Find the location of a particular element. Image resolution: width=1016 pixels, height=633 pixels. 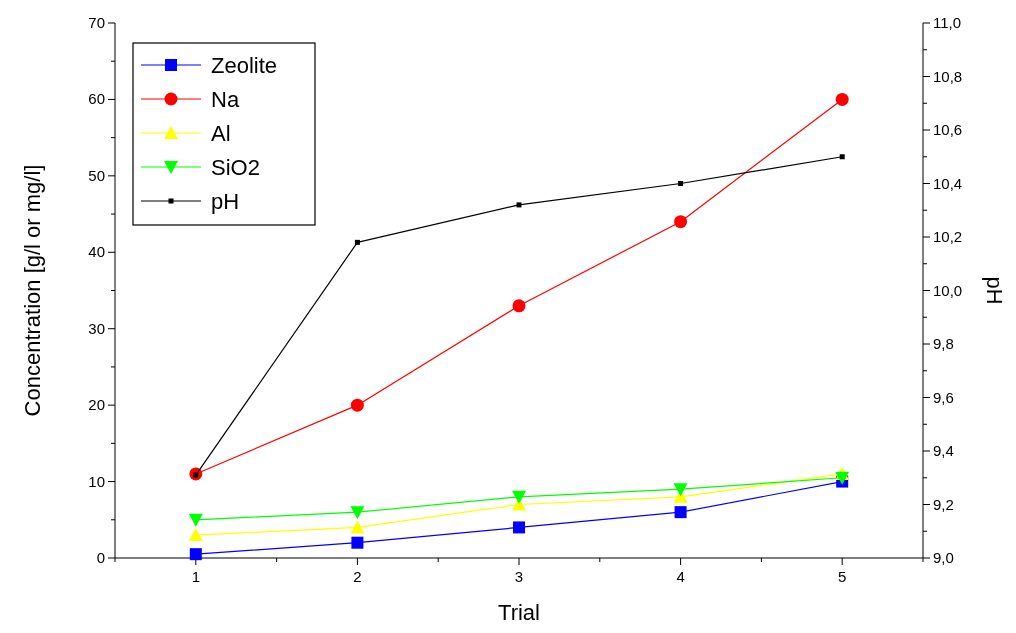

y2-axis-title: pH is located at coordinates (994, 290).